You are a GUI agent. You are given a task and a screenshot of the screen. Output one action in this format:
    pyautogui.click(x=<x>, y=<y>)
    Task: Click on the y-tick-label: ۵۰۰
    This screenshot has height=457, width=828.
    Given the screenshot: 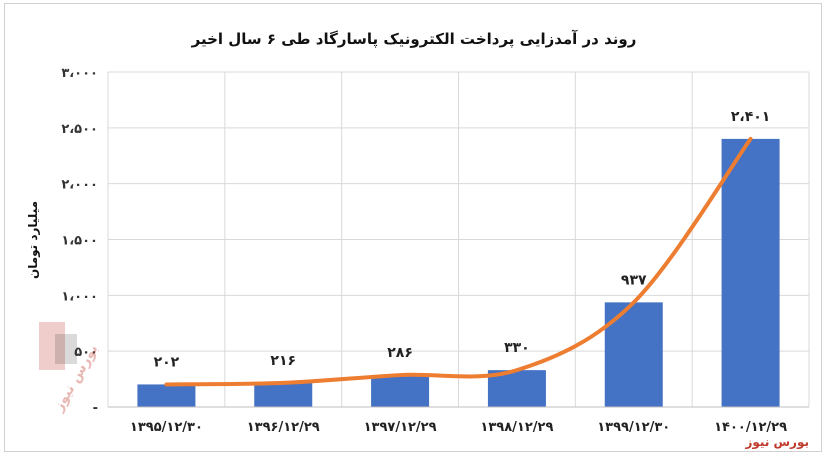 What is the action you would take?
    pyautogui.click(x=86, y=352)
    